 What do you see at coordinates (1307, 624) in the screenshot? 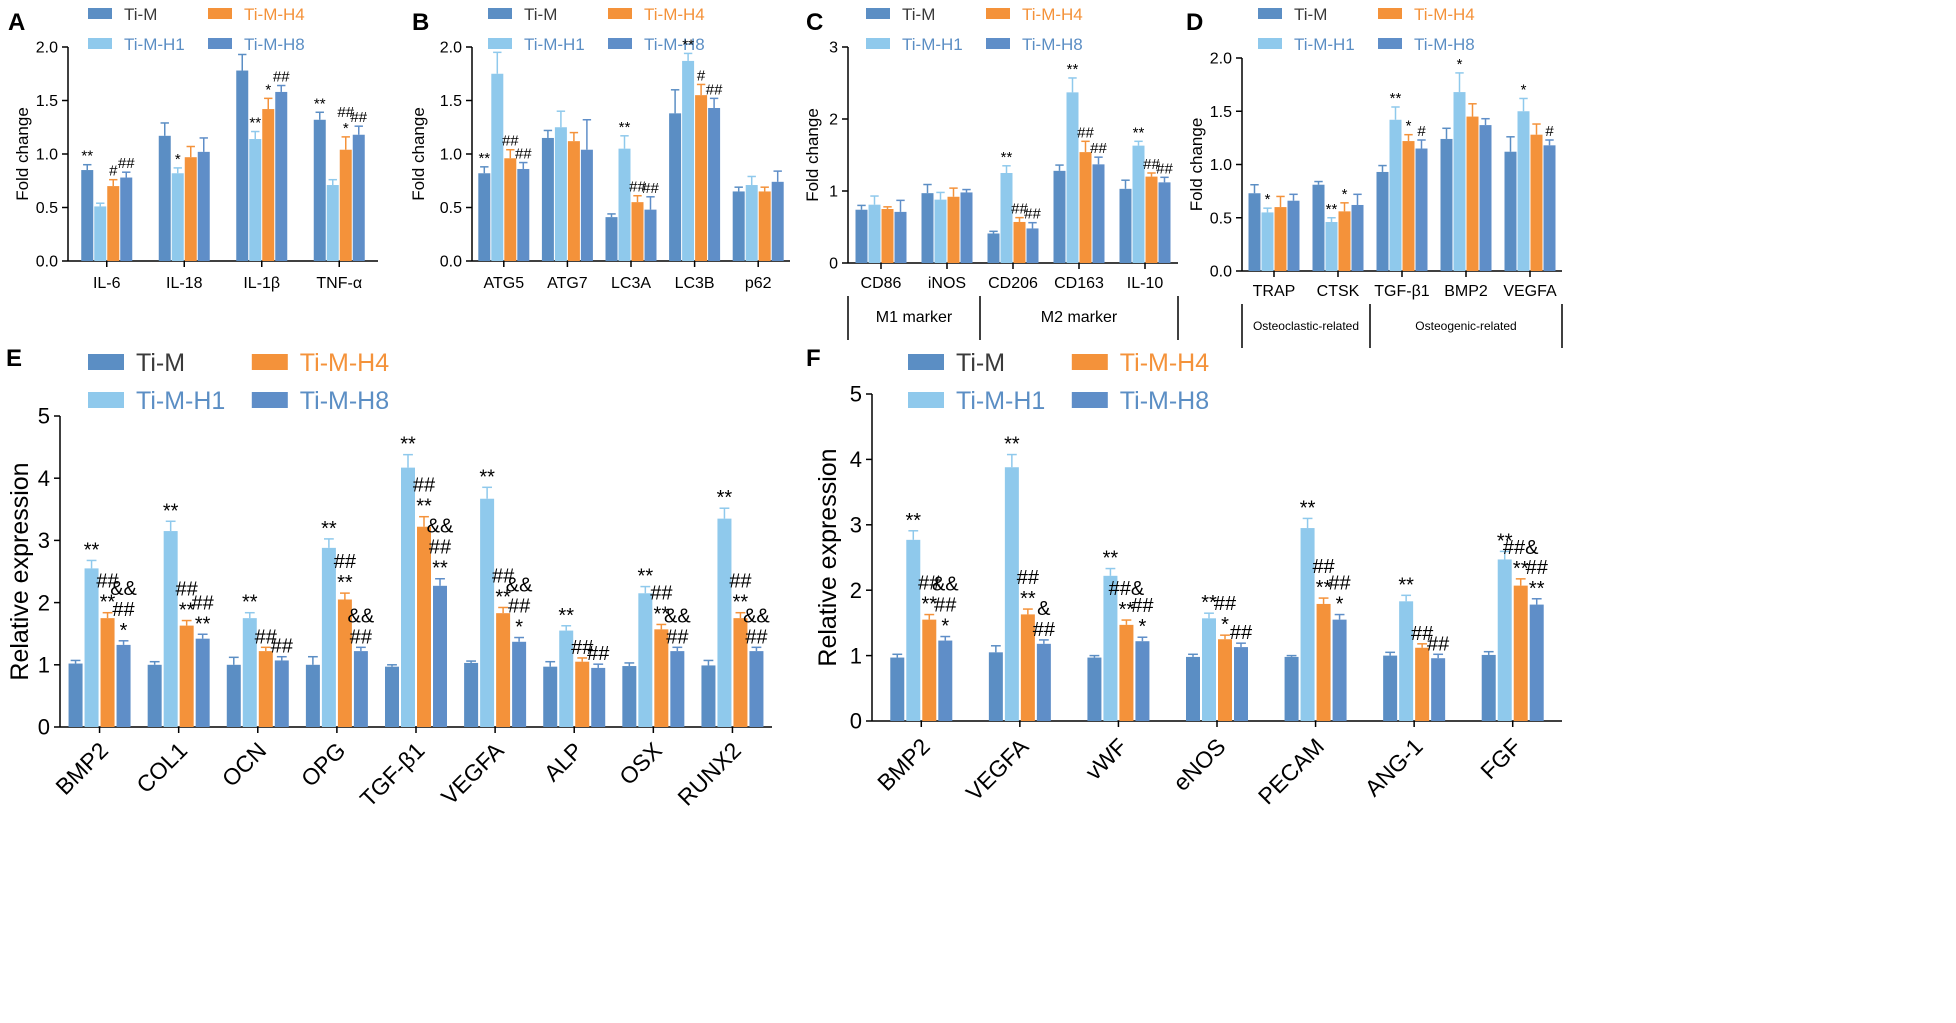
I see `bar-ti-m-h1-pecam` at bounding box center [1307, 624].